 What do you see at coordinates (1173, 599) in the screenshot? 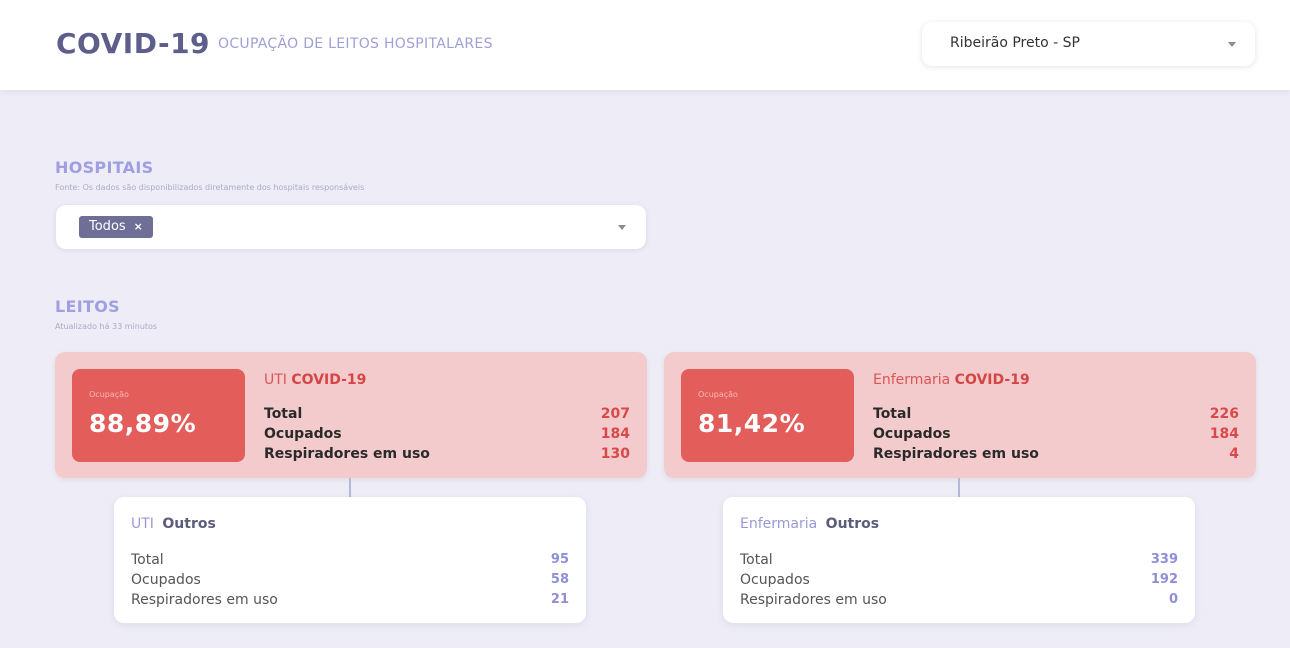
I see `stat-value: 0` at bounding box center [1173, 599].